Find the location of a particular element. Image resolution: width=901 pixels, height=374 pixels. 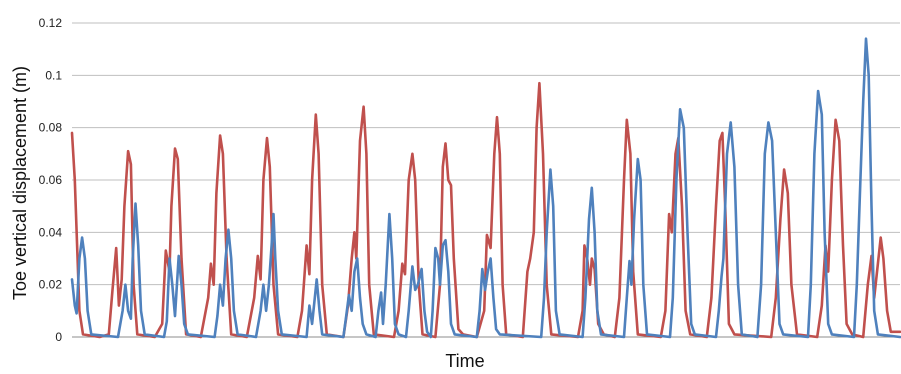

y-axis-title: Toe vertical displacement (m) is located at coordinates (20, 183).